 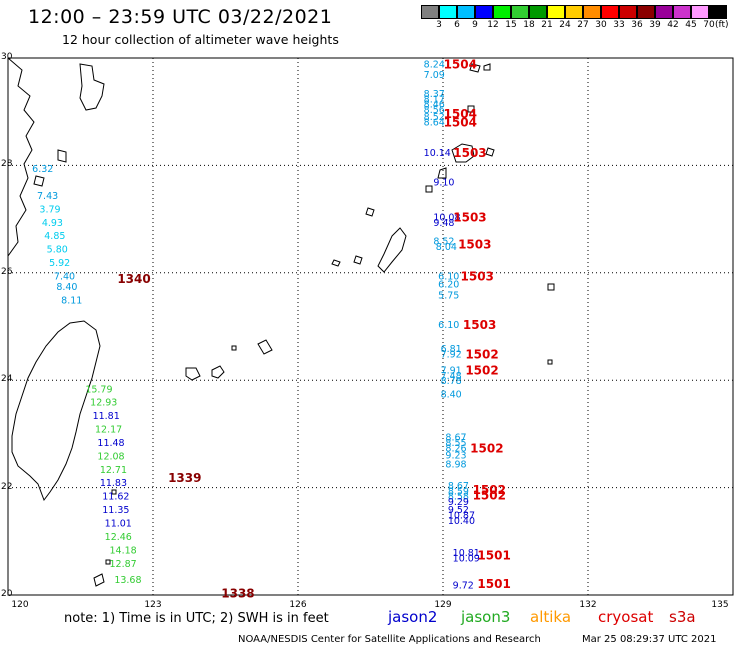 I want to click on wave-height-label: 7.43, so click(x=47, y=196).